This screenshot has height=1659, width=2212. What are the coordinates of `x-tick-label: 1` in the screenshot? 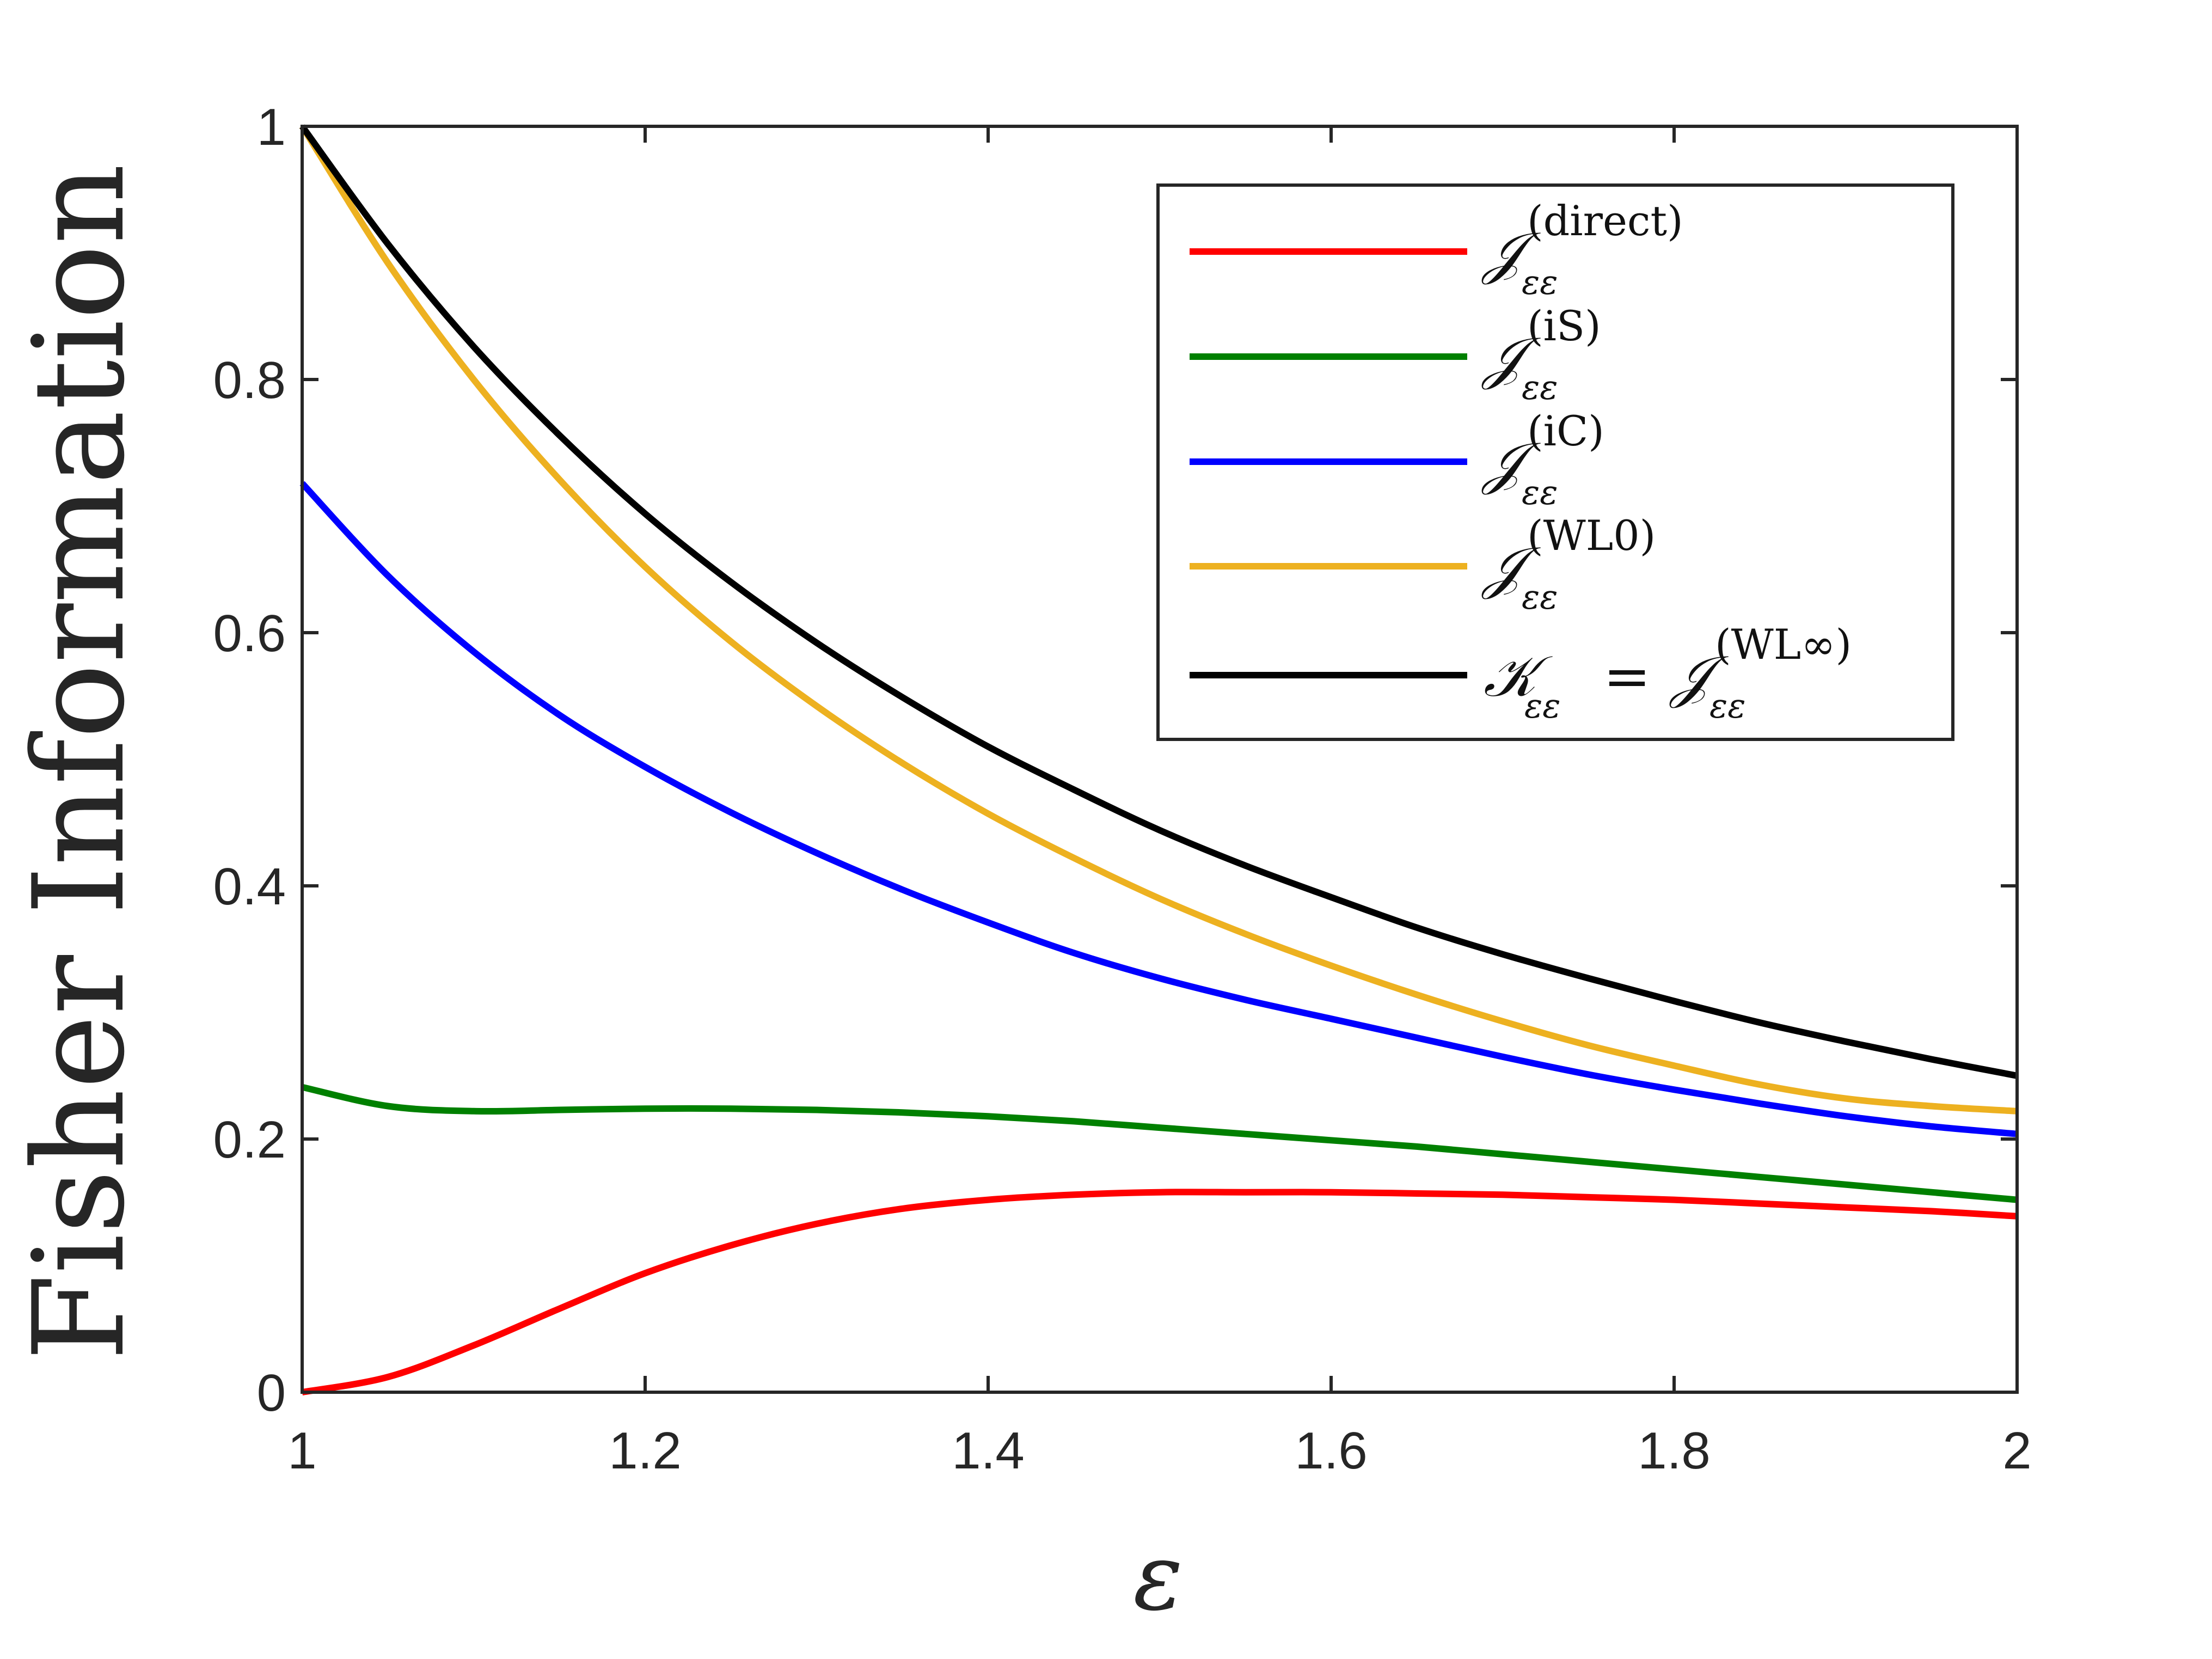 It's located at (302, 1451).